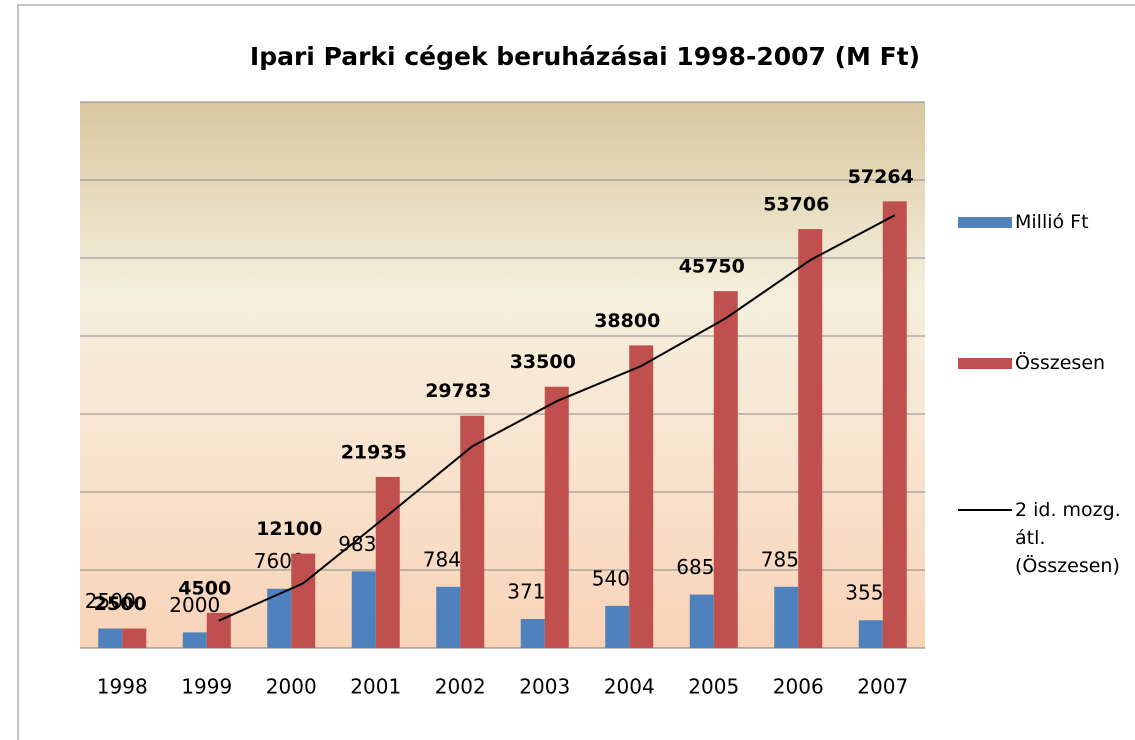 The height and width of the screenshot is (740, 1135). What do you see at coordinates (291, 687) in the screenshot?
I see `x-tick-label: 2000` at bounding box center [291, 687].